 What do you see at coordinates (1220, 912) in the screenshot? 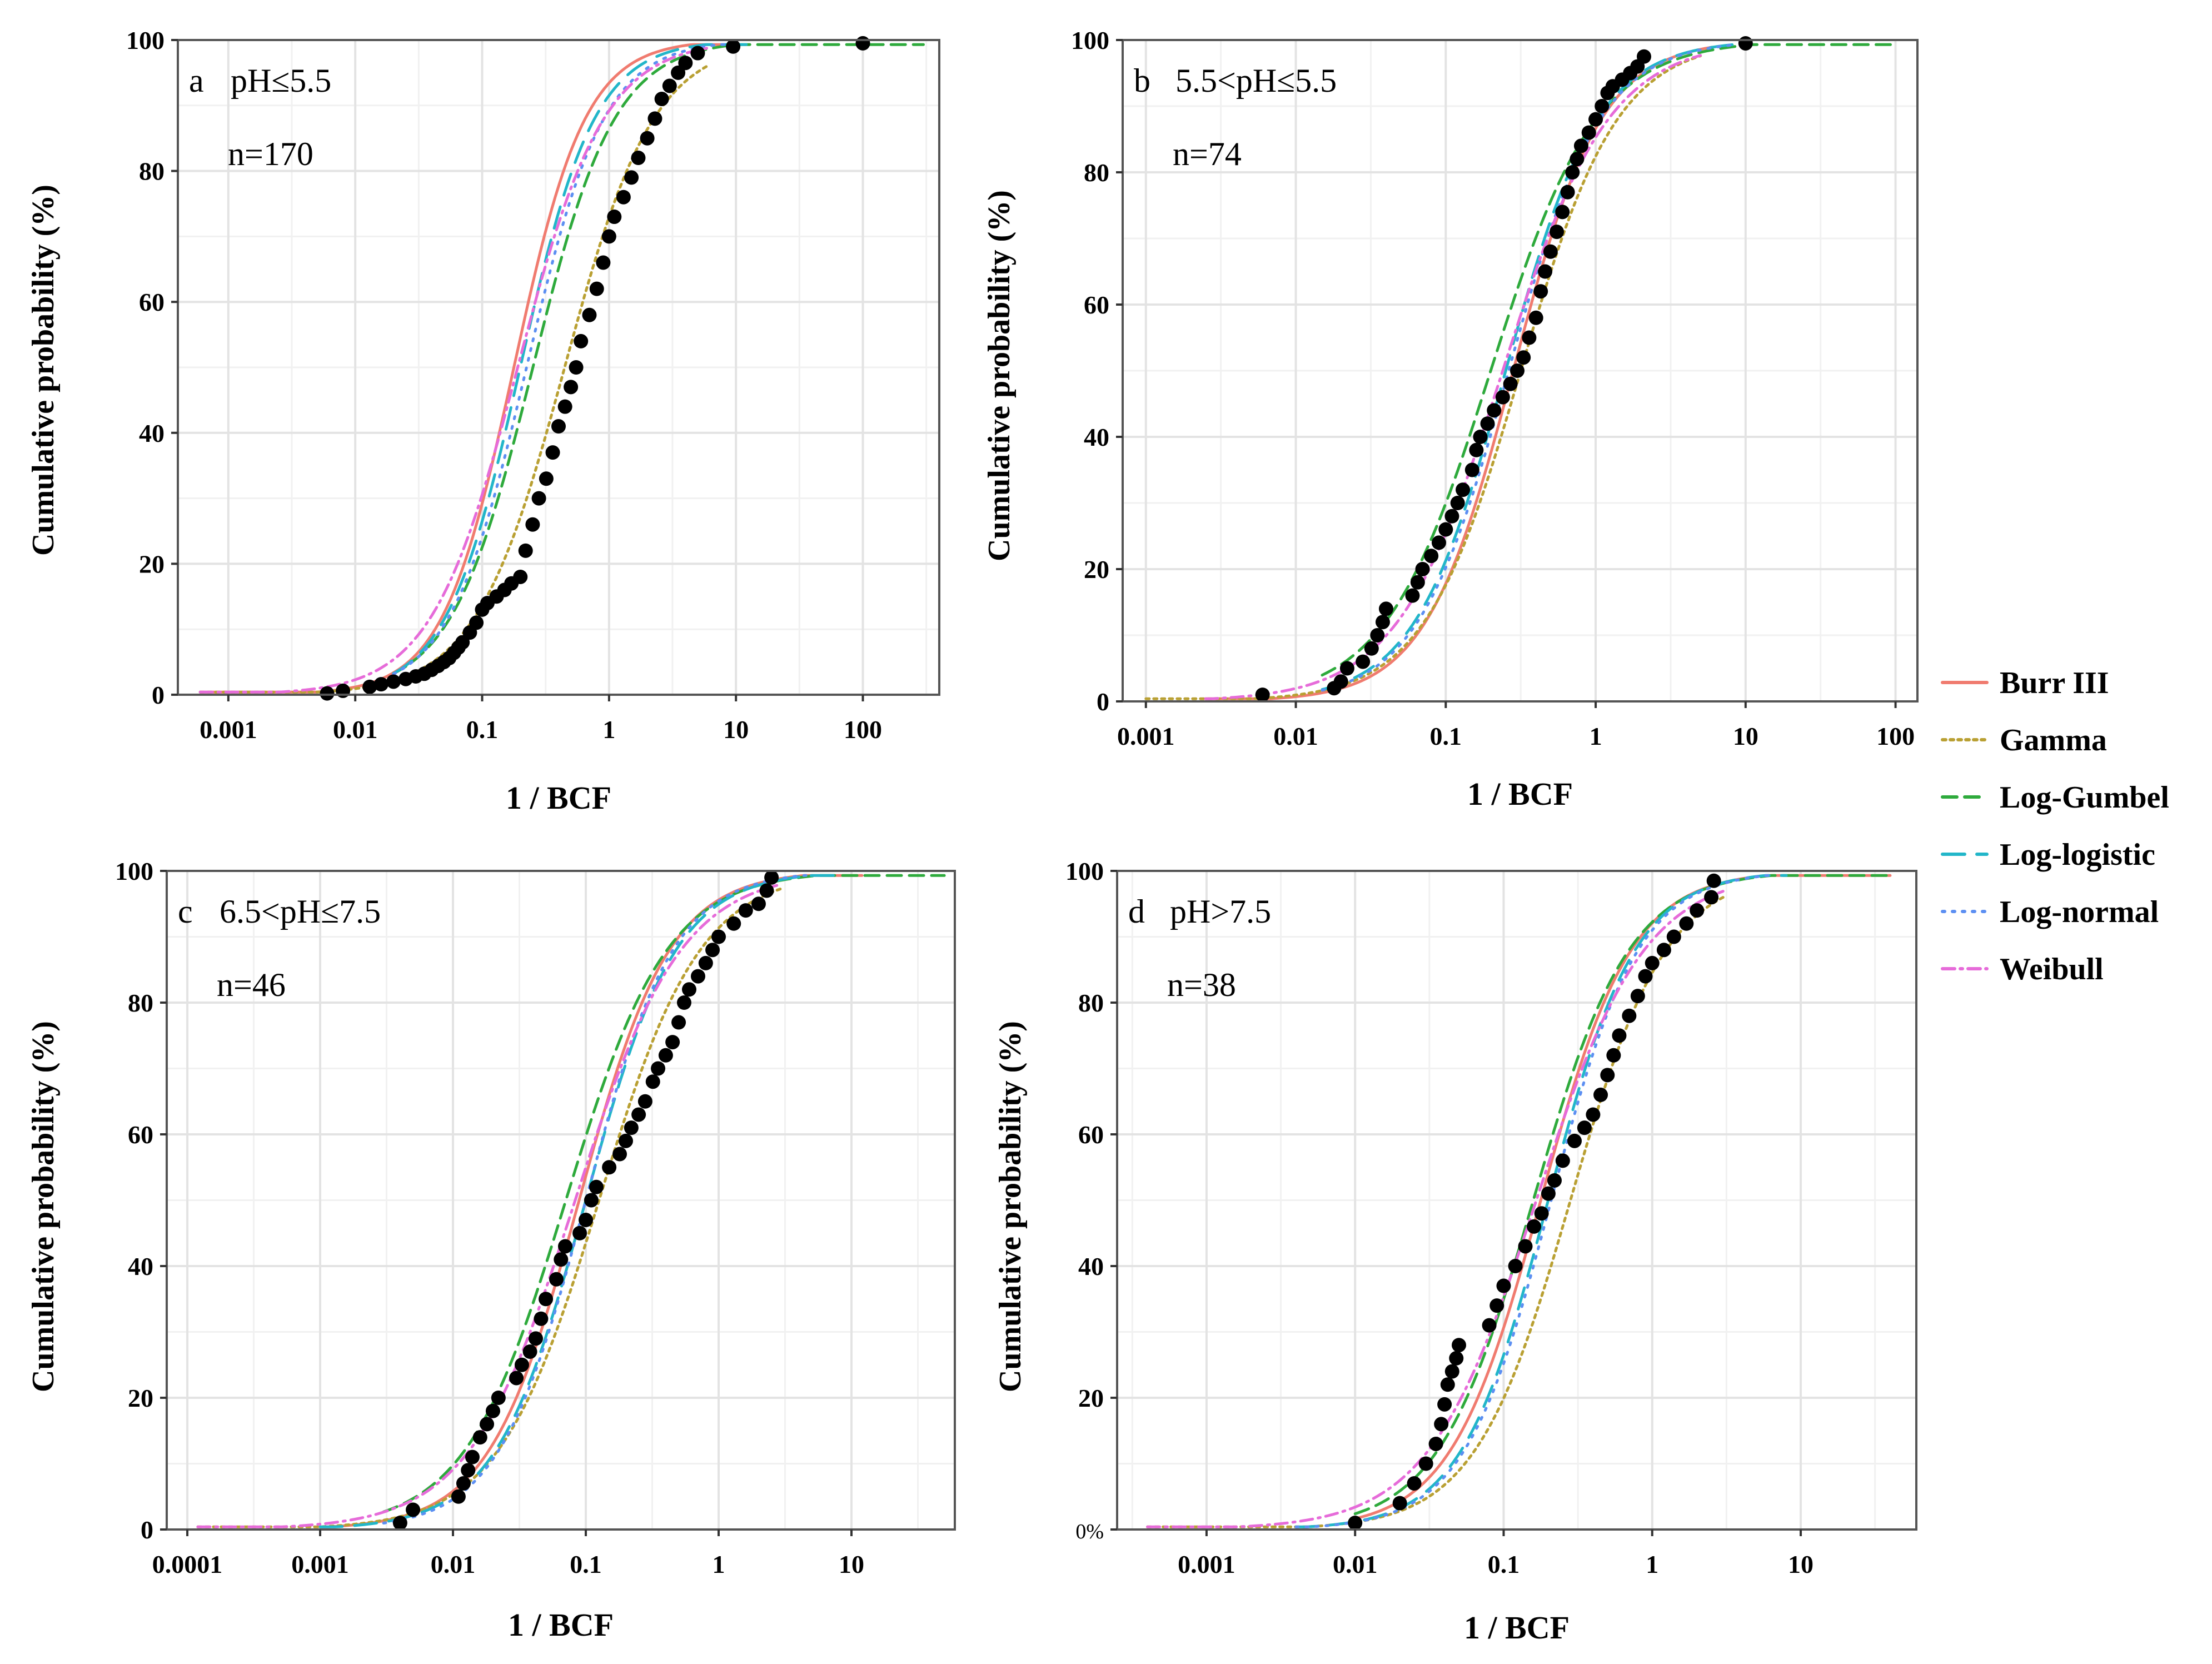
I see `panel-condition: pH>7.5` at bounding box center [1220, 912].